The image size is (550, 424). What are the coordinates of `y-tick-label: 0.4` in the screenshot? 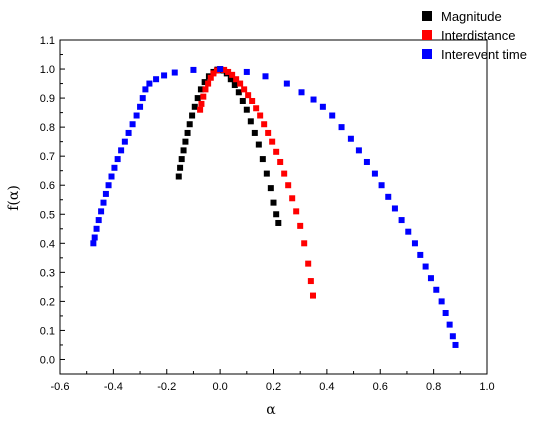 It's located at (47, 244).